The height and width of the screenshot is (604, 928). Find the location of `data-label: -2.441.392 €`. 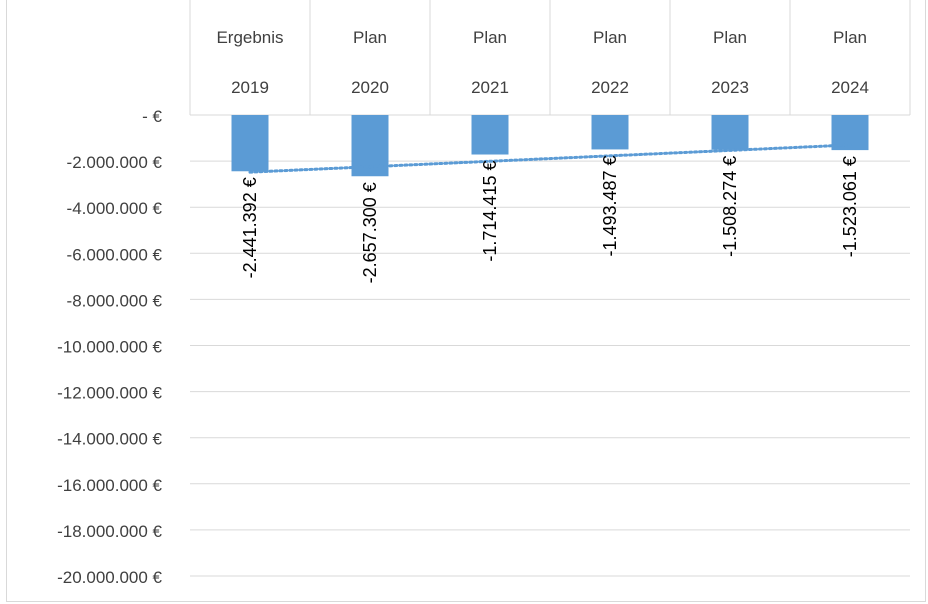

data-label: -2.441.392 € is located at coordinates (250, 227).